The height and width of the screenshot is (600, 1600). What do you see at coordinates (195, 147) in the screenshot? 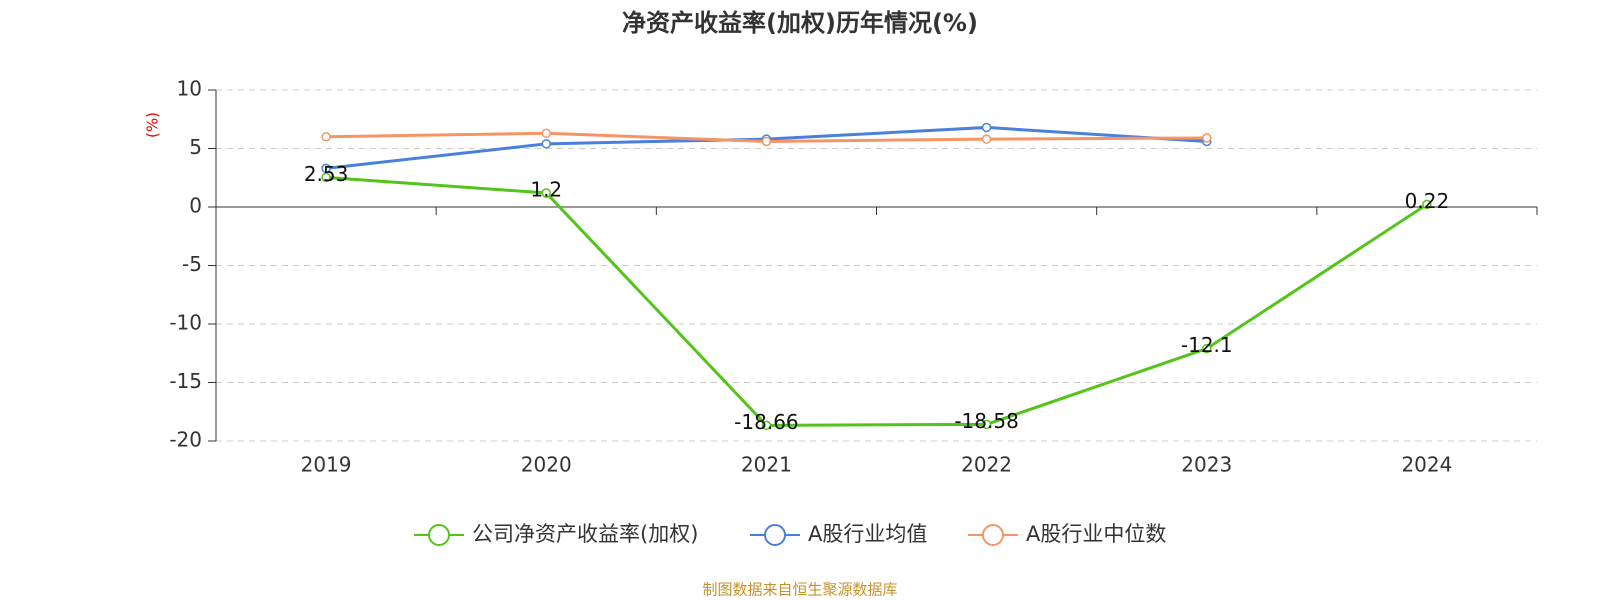
I see `y-tick-label: 5` at bounding box center [195, 147].